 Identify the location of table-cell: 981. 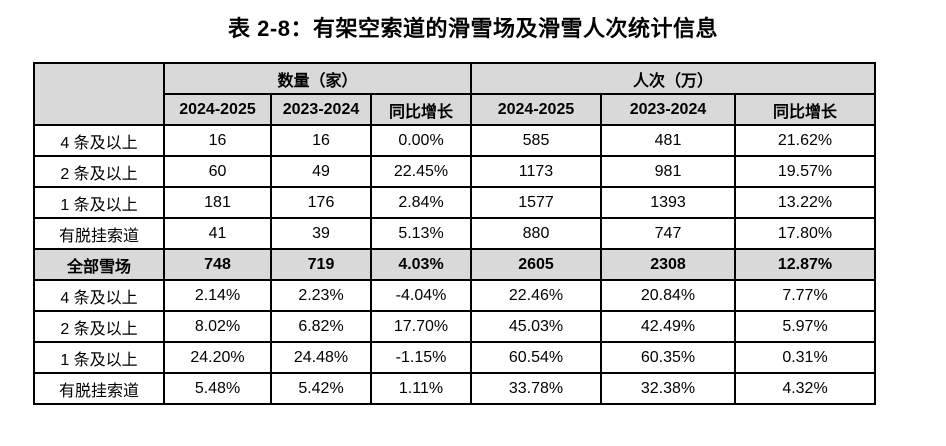
(668, 171).